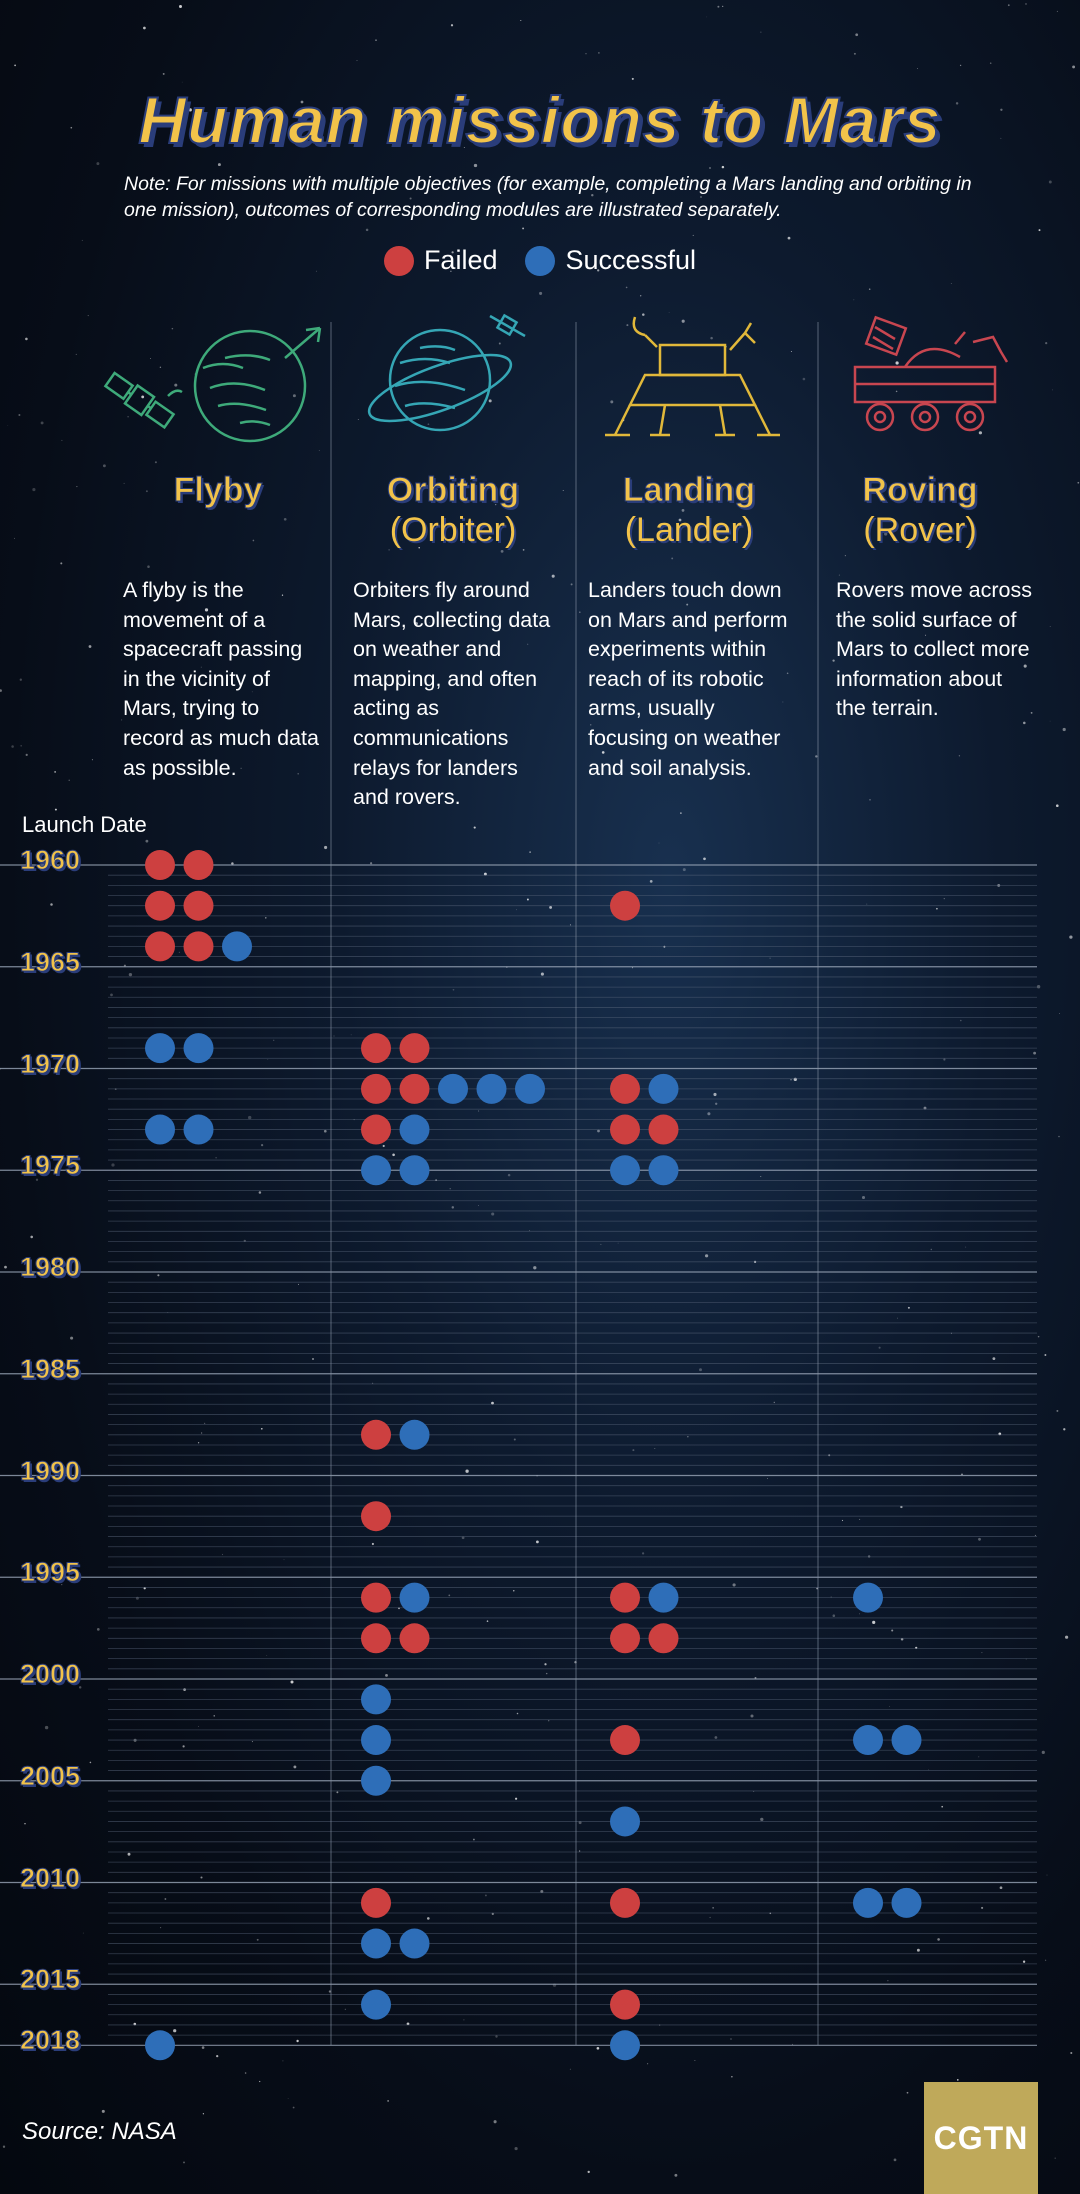 The width and height of the screenshot is (1080, 2194). What do you see at coordinates (539, 120) in the screenshot?
I see `page-title: Human missions to Mars` at bounding box center [539, 120].